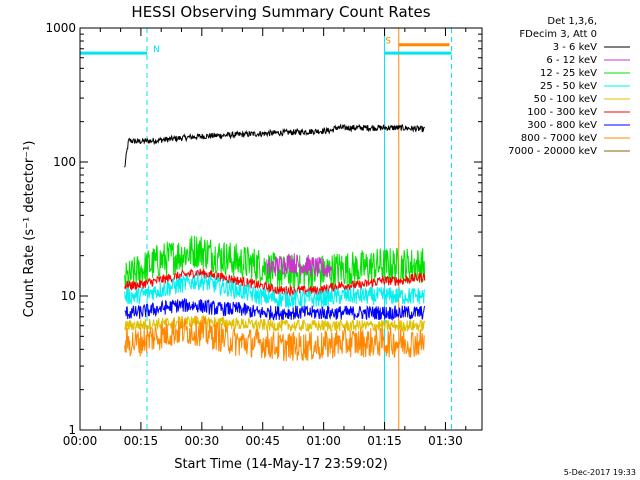 The height and width of the screenshot is (480, 640). I want to click on x-tick-label: 00:30, so click(202, 441).